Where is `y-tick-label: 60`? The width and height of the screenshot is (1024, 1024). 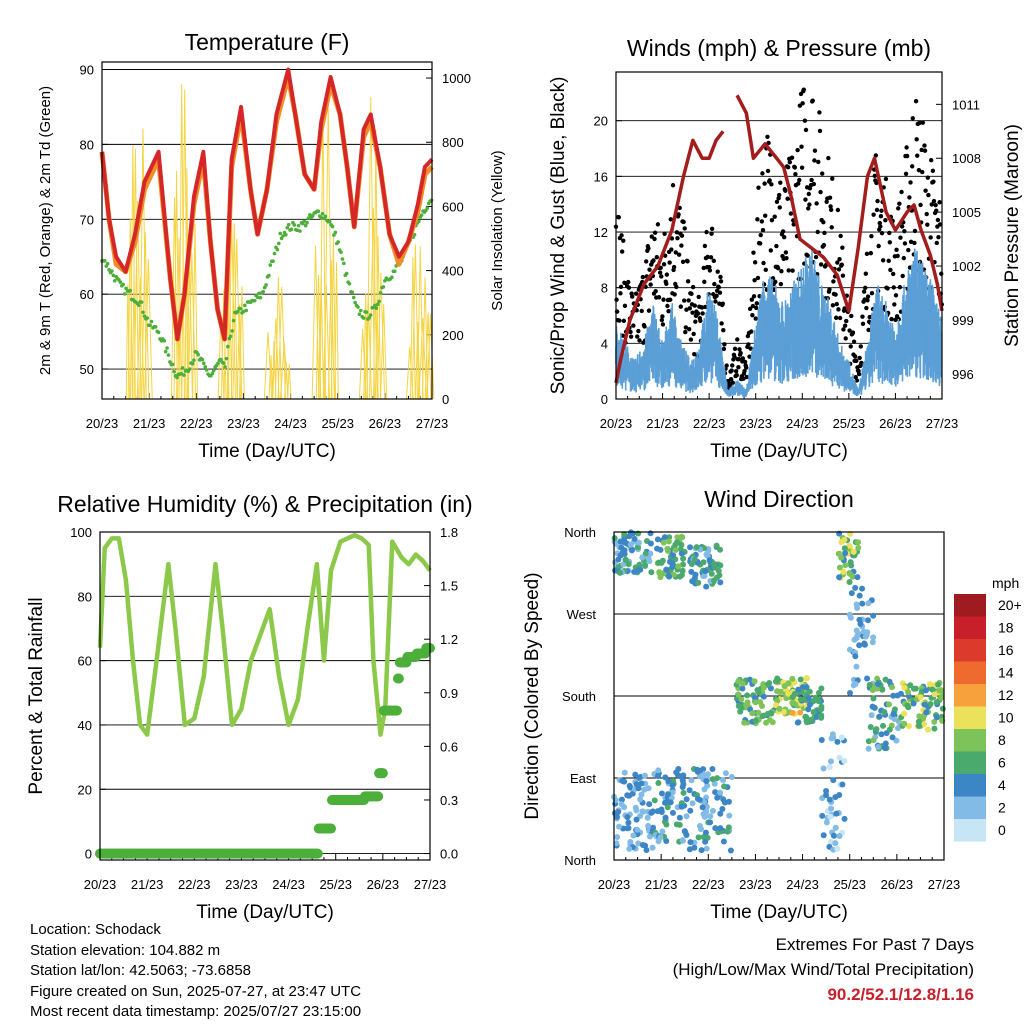
y-tick-label: 60 is located at coordinates (87, 294).